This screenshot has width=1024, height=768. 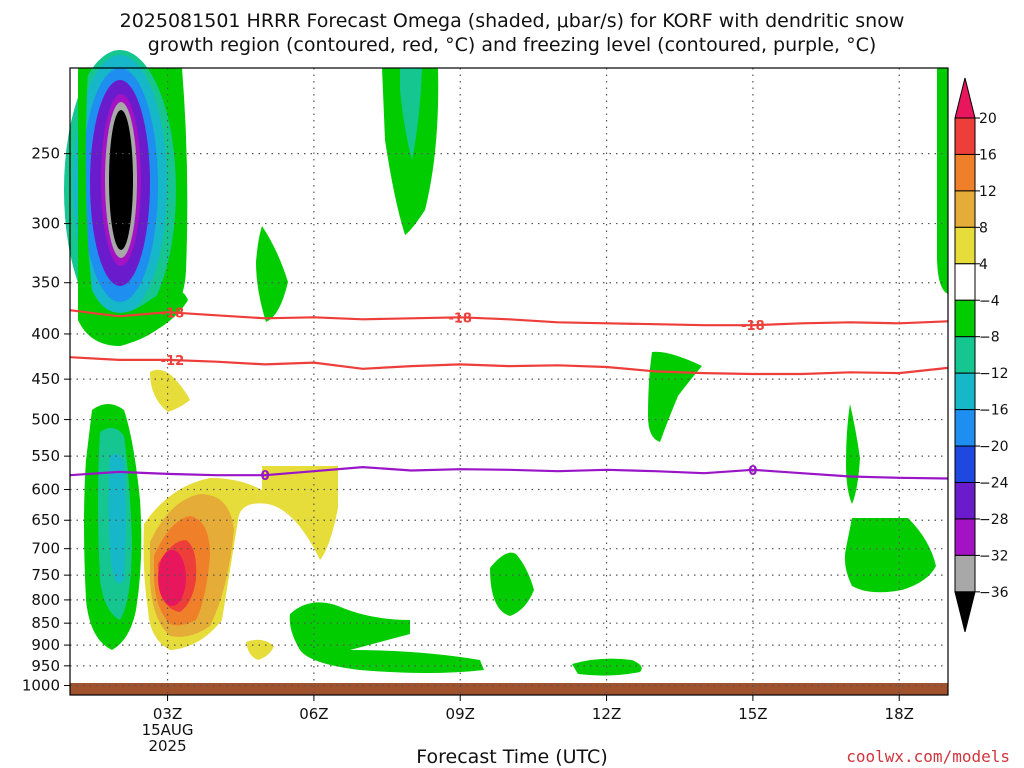 I want to click on colorbar-label-7: −12, so click(x=994, y=374).